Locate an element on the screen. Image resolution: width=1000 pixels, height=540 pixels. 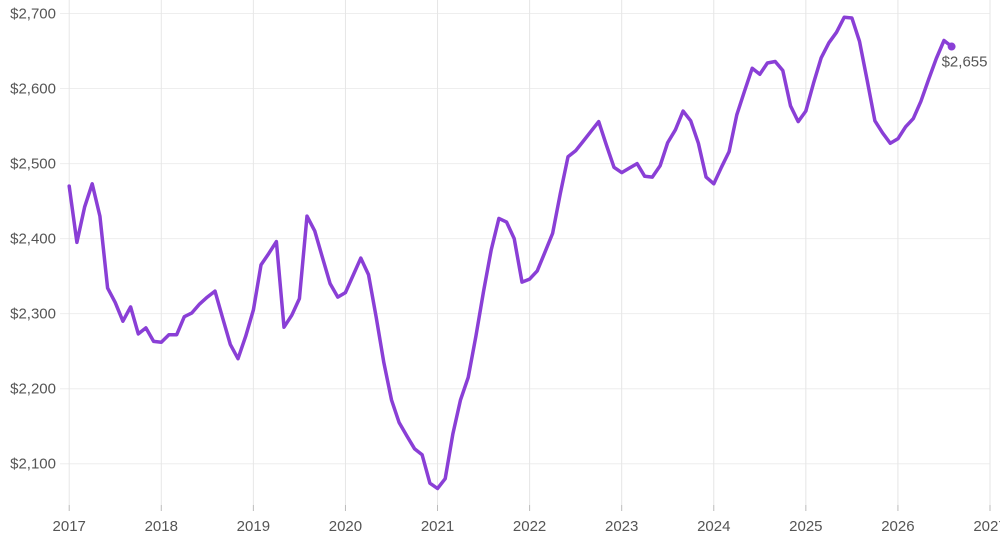
last-value-label: $2,655 is located at coordinates (965, 62).